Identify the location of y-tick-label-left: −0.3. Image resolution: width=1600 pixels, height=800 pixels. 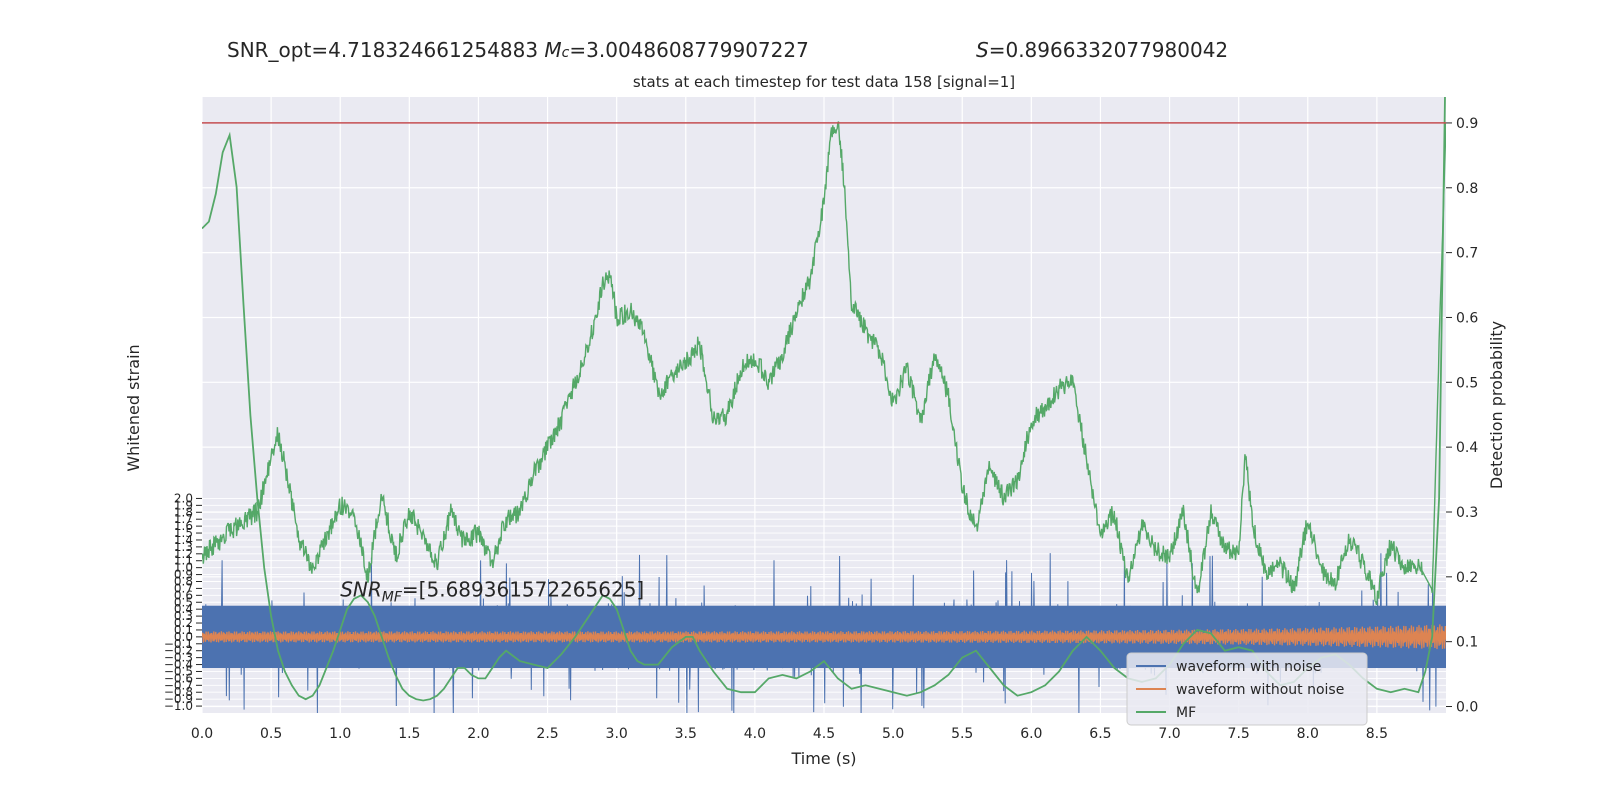
(178, 658).